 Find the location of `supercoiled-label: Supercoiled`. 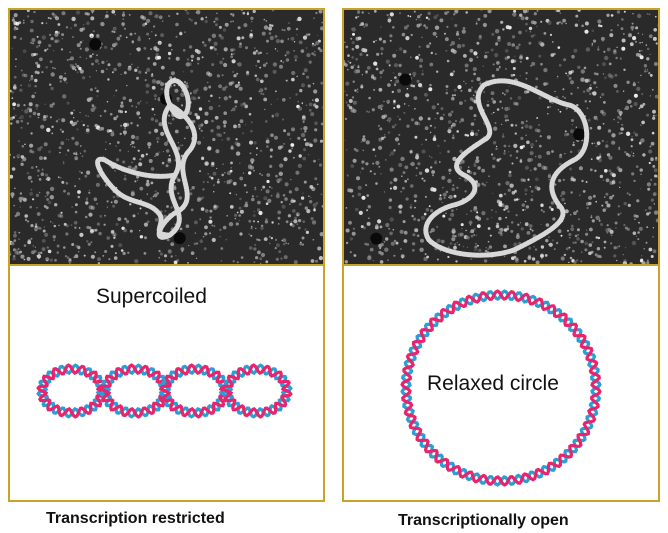

supercoiled-label: Supercoiled is located at coordinates (151, 296).